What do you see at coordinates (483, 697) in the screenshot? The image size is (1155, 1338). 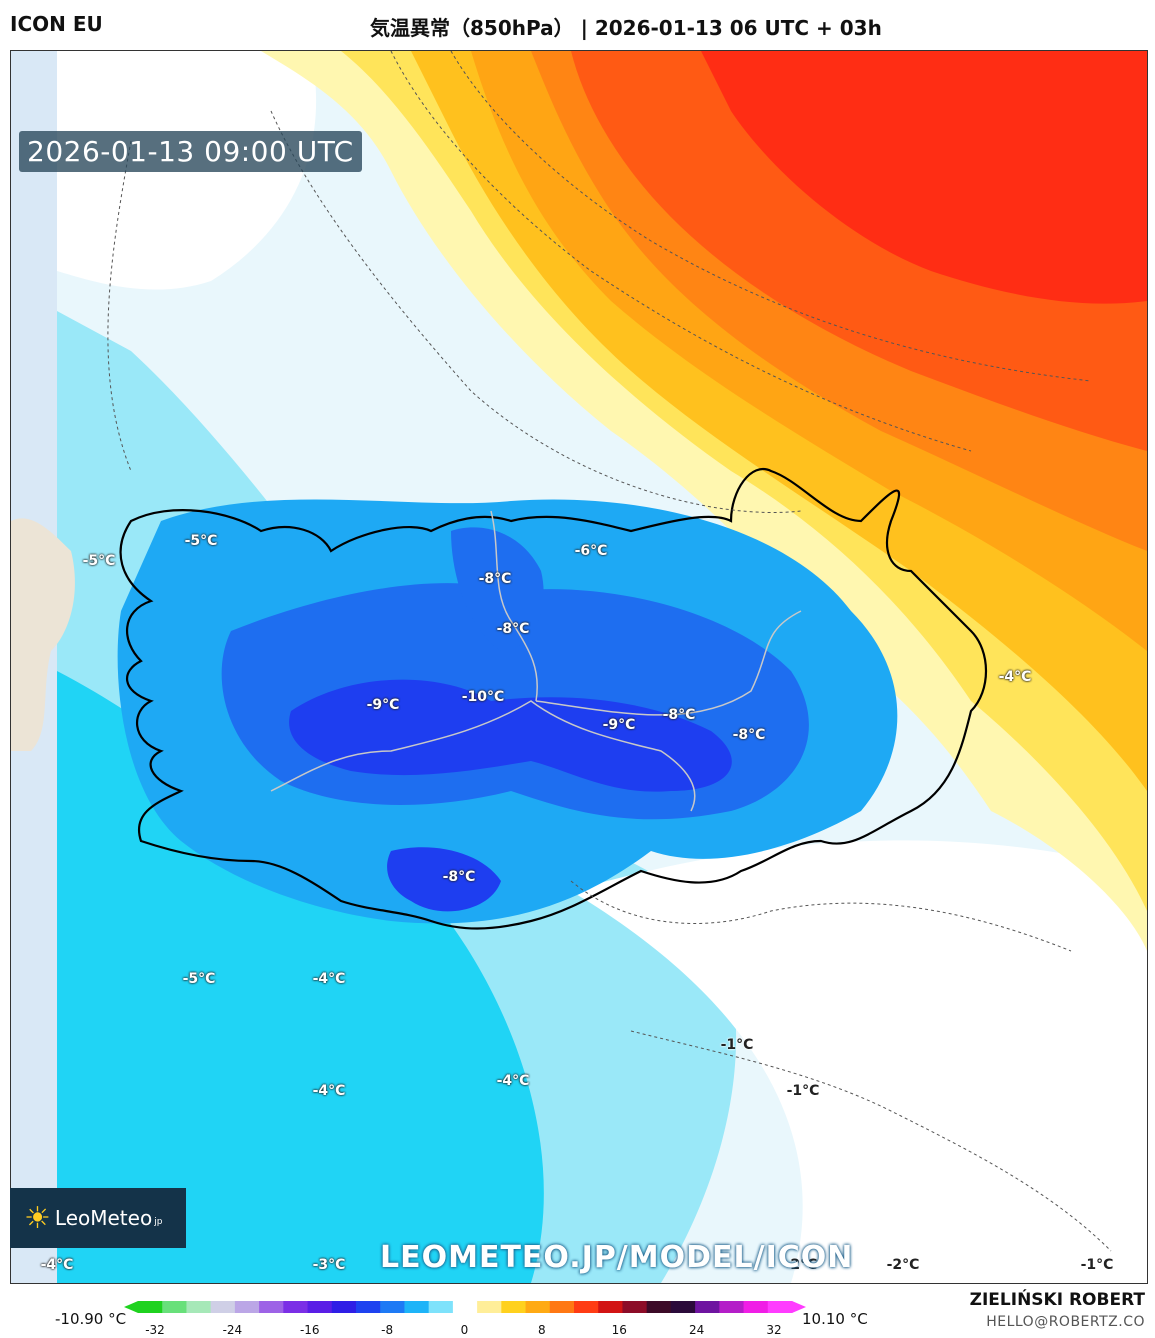 I see `anomaly-label: -10°C` at bounding box center [483, 697].